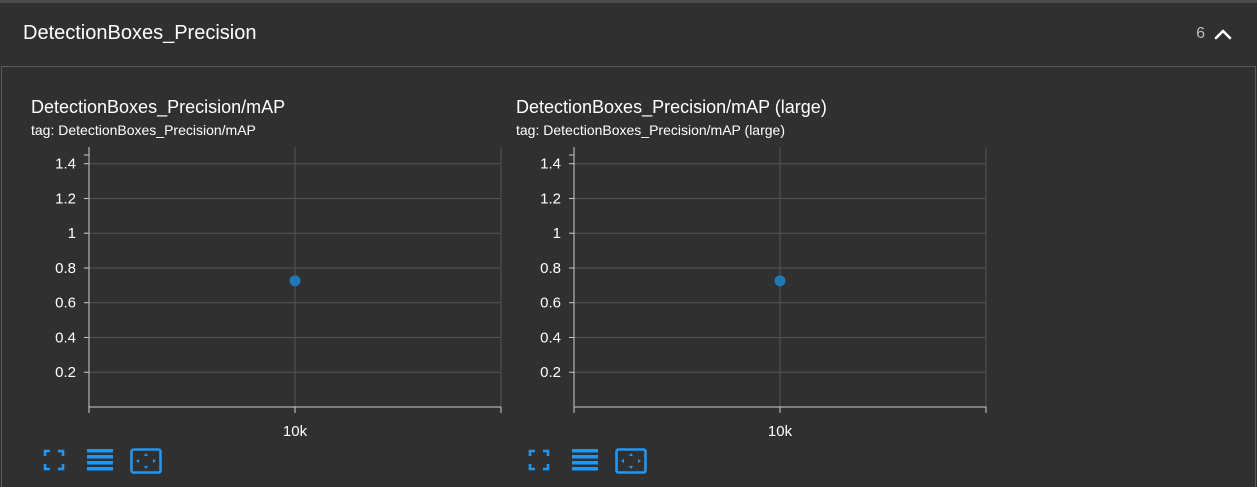 This screenshot has height=487, width=1257. I want to click on card-title: DetectionBoxes_Precision/mAP, so click(158, 107).